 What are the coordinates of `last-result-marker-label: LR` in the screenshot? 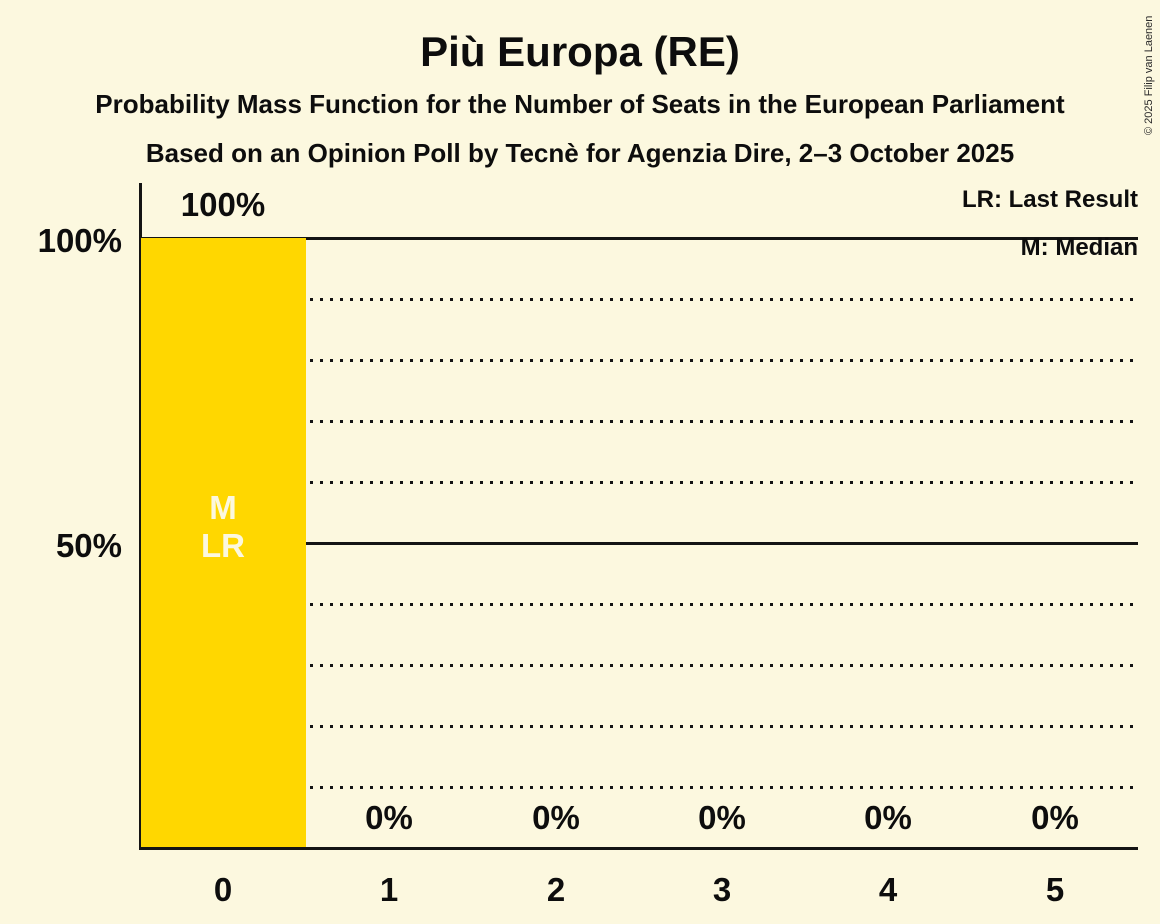 It's located at (223, 545).